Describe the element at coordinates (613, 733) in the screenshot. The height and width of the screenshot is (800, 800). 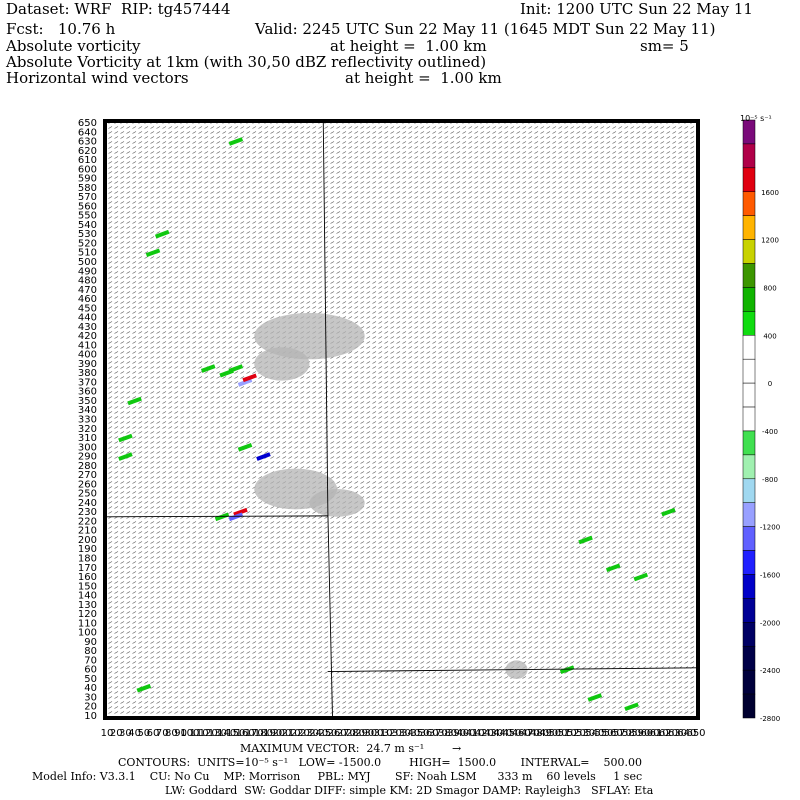
I see `x-tick-label: 560` at that location.